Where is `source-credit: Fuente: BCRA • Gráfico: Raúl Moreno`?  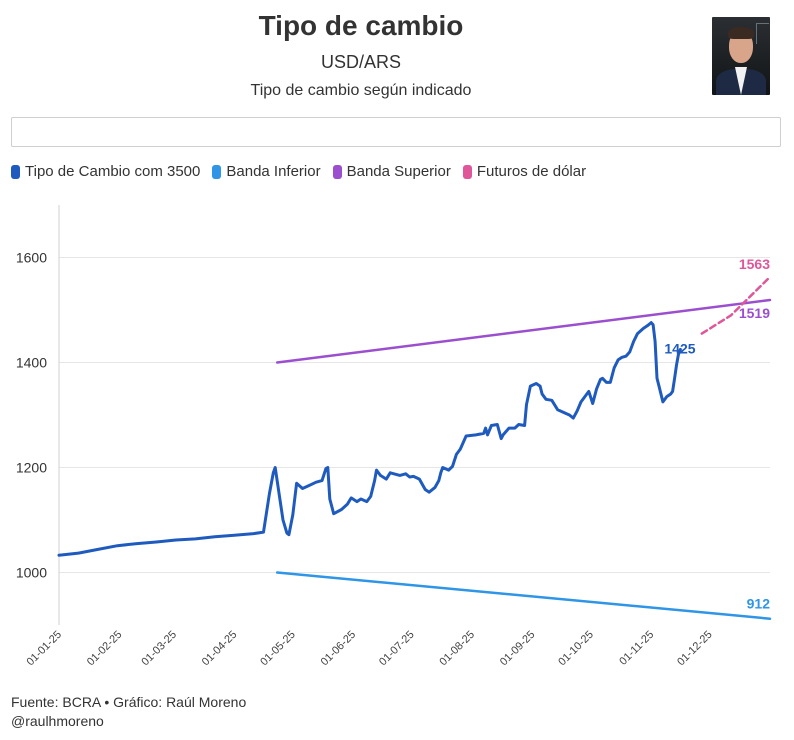
source-credit: Fuente: BCRA • Gráfico: Raúl Moreno is located at coordinates (129, 702).